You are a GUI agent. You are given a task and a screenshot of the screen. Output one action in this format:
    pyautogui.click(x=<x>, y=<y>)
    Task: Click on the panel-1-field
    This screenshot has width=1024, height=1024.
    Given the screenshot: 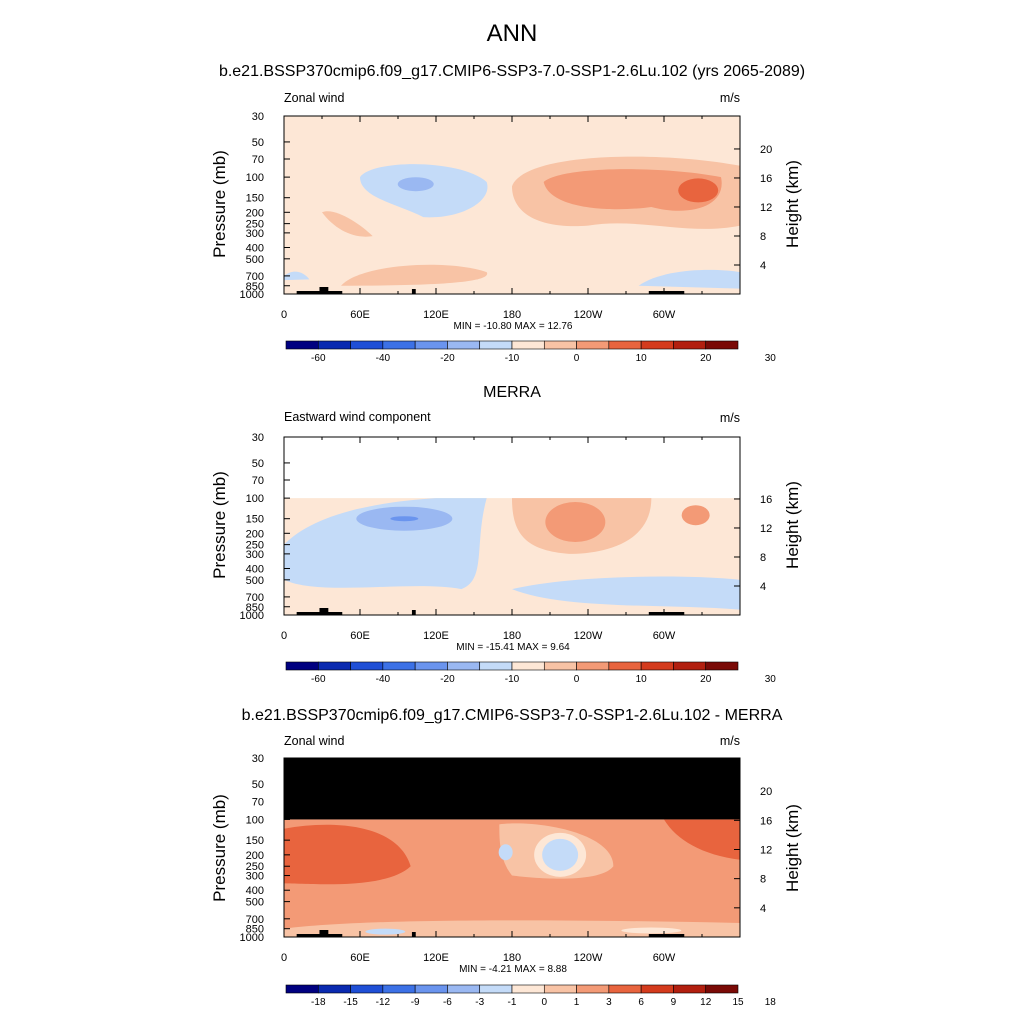 What is the action you would take?
    pyautogui.click(x=512, y=205)
    